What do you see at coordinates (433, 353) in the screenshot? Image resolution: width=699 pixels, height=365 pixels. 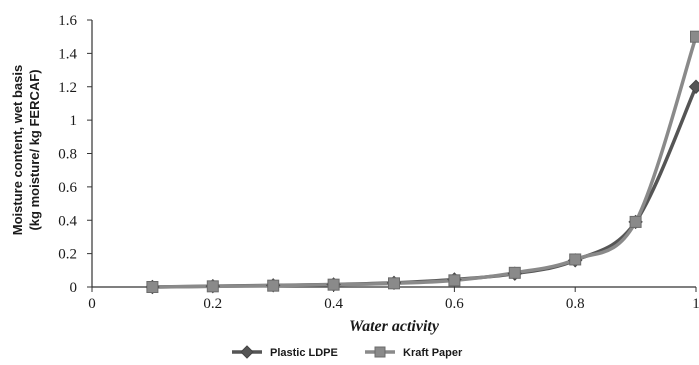 I see `legend-label: Kraft Paper` at bounding box center [433, 353].